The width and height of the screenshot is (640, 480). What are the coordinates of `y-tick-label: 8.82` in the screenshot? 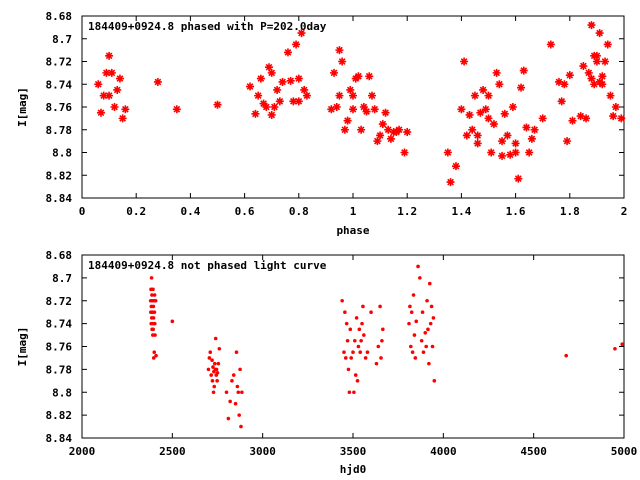 It's located at (59, 415).